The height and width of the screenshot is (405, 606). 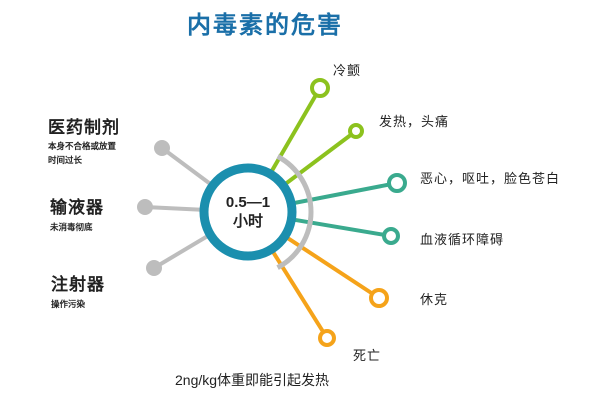 What do you see at coordinates (462, 240) in the screenshot?
I see `effect-label: 血液循环障碍` at bounding box center [462, 240].